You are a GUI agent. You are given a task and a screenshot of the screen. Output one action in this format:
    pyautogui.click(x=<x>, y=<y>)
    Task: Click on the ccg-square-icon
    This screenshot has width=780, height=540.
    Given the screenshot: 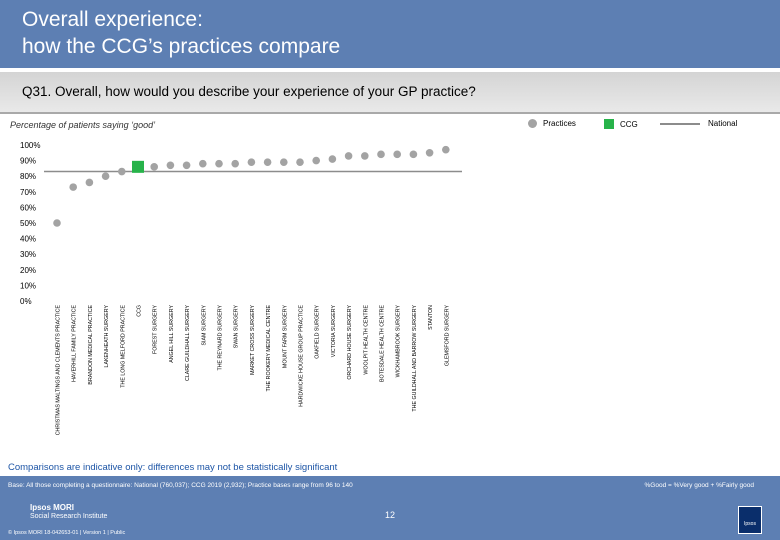 What is the action you would take?
    pyautogui.click(x=609, y=124)
    